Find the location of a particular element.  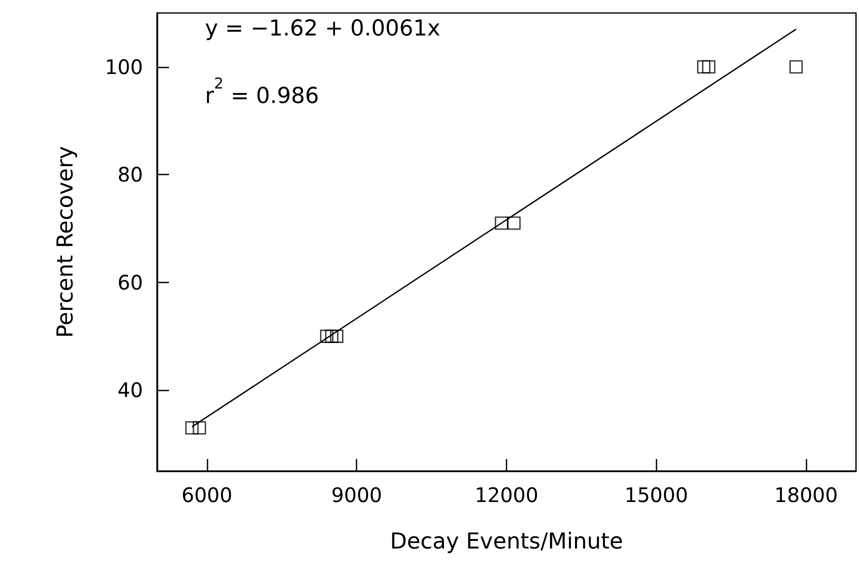

y-axis-title: Percent Recovery is located at coordinates (66, 242).